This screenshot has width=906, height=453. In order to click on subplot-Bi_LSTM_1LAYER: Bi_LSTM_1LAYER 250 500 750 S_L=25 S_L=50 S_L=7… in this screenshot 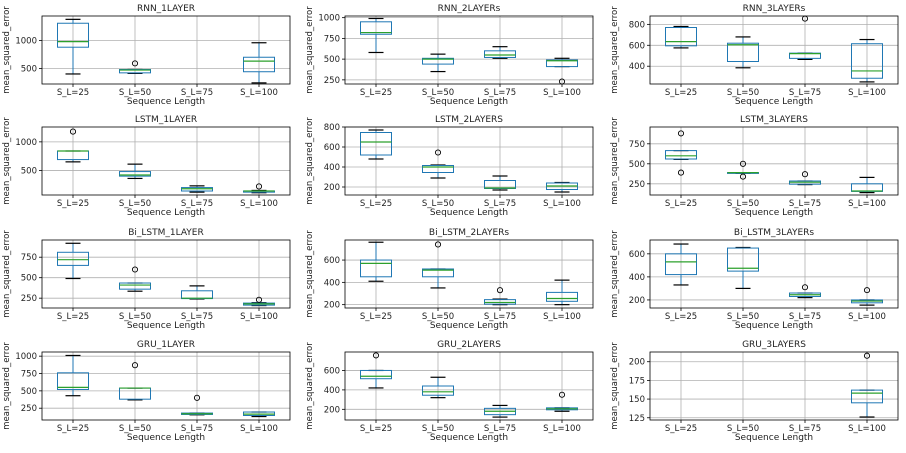, I will do `click(146, 279)`.